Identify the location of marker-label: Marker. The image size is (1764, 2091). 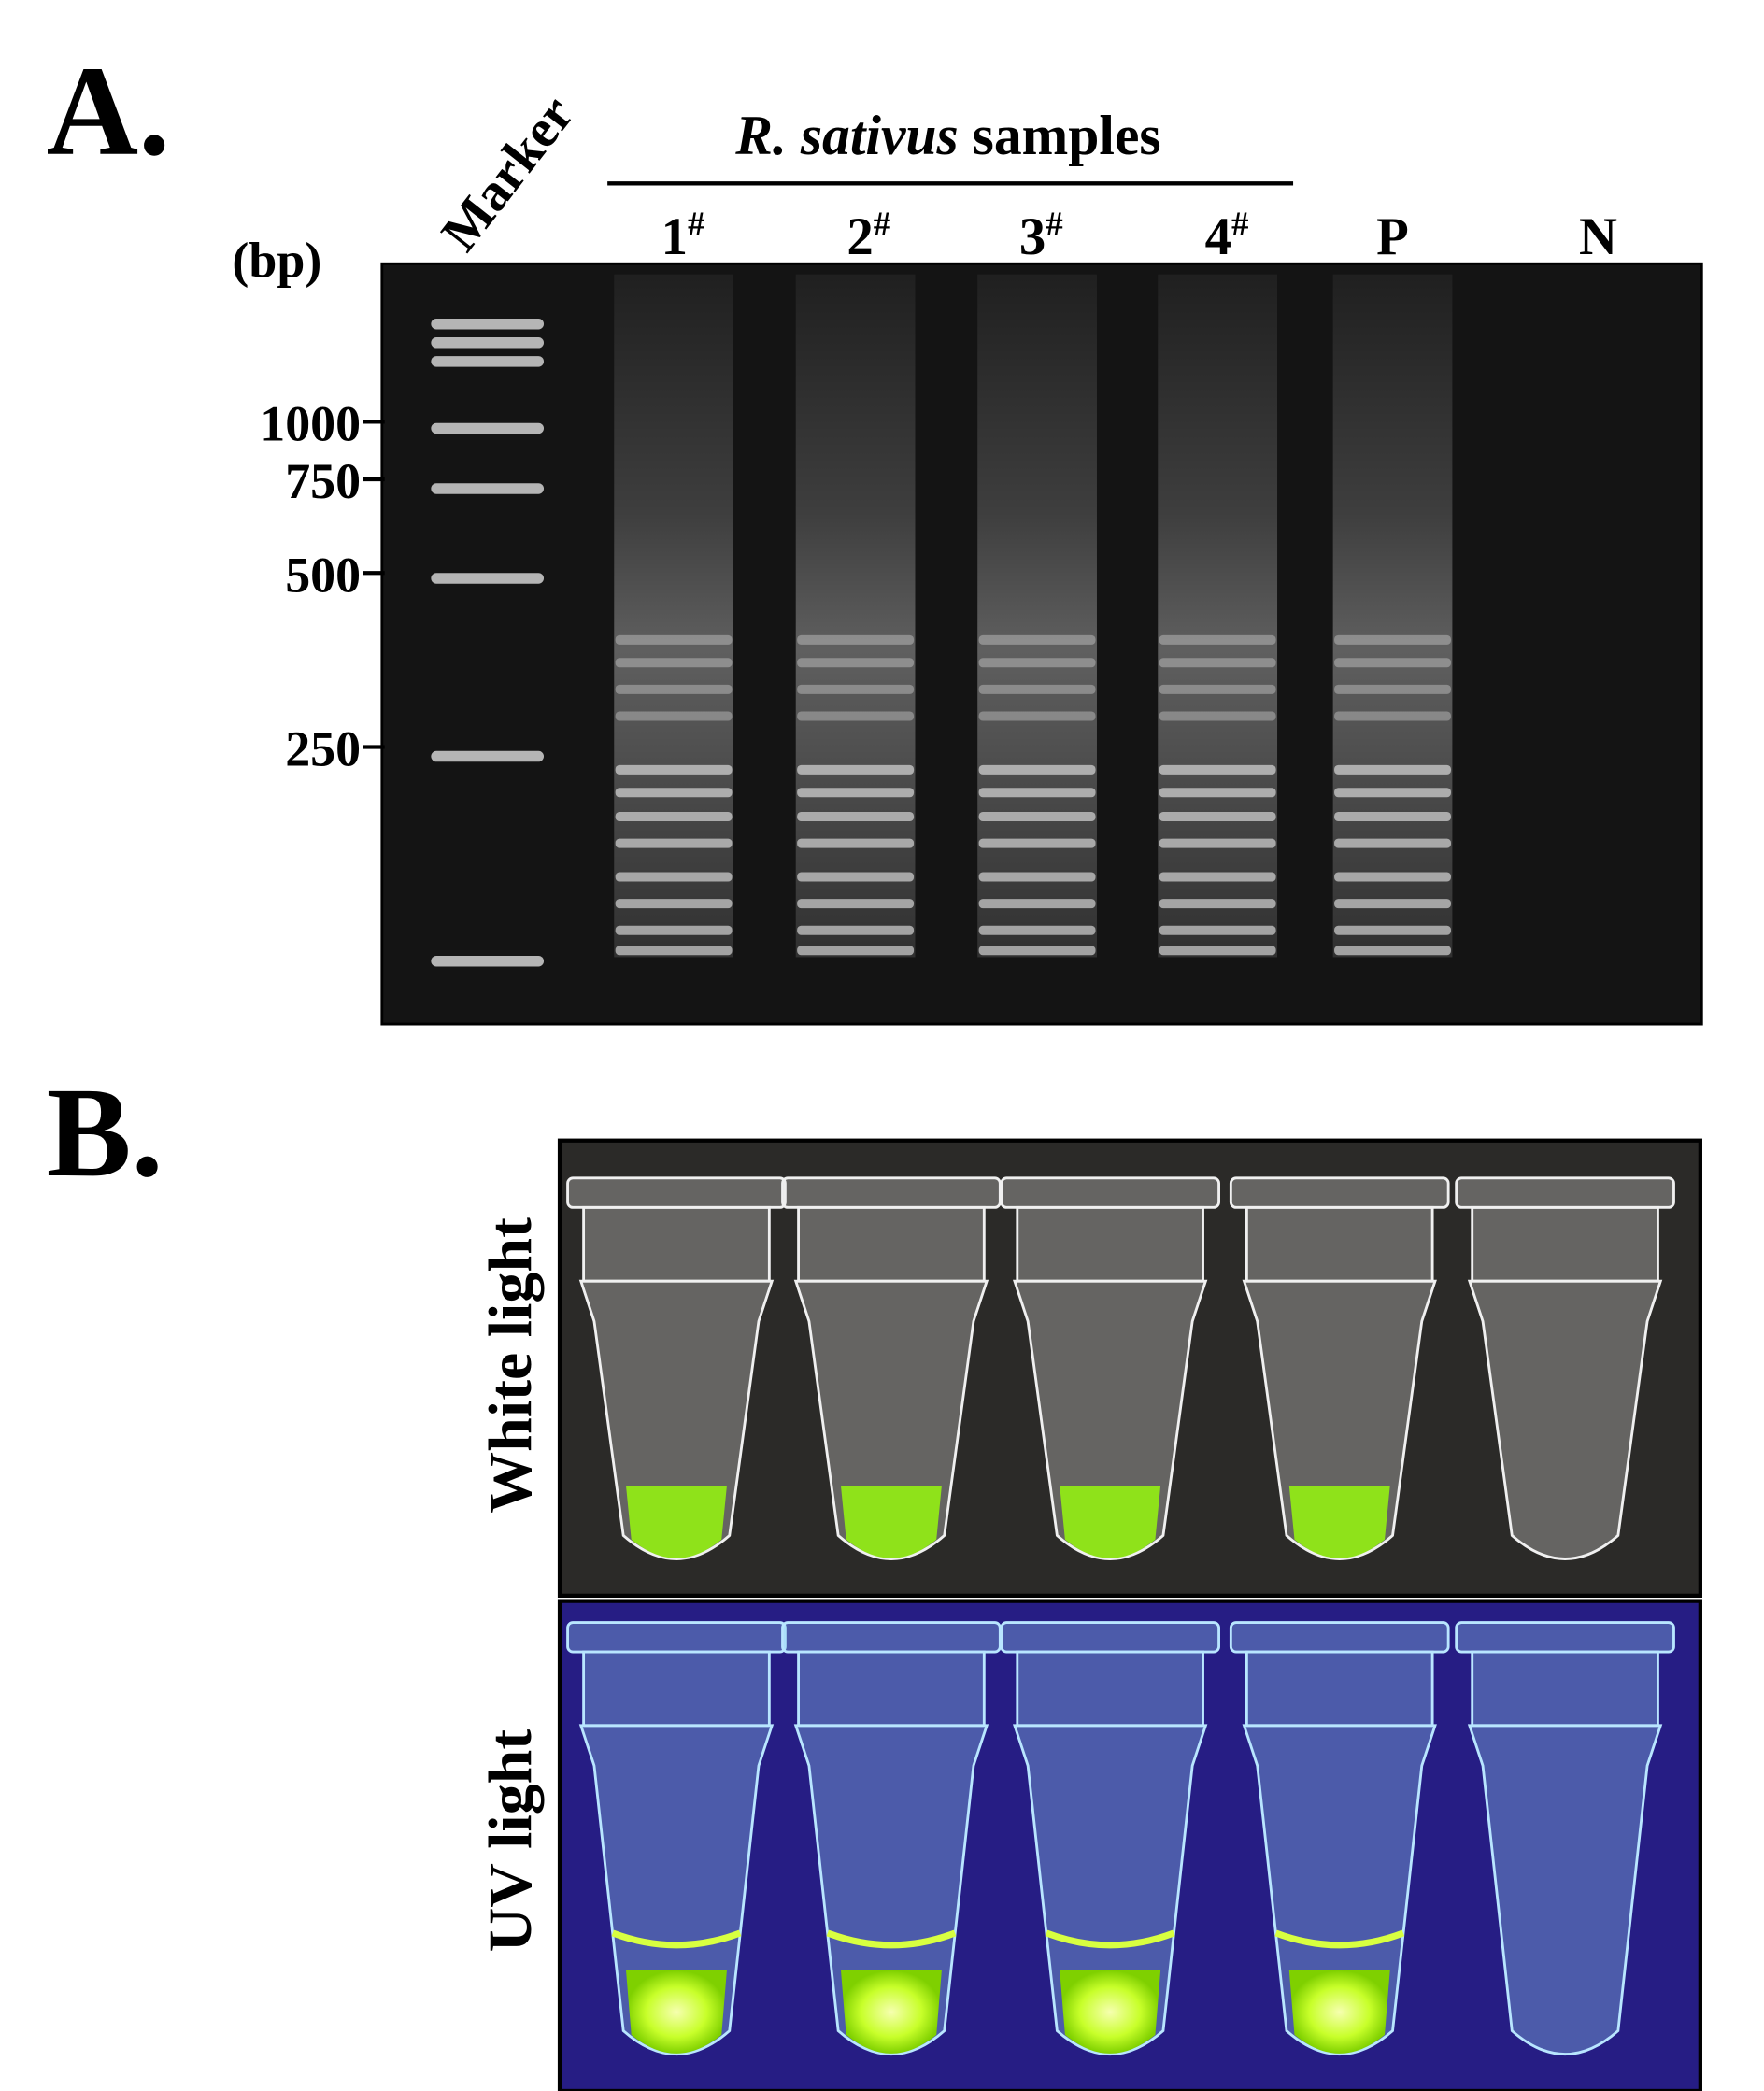
(507, 173).